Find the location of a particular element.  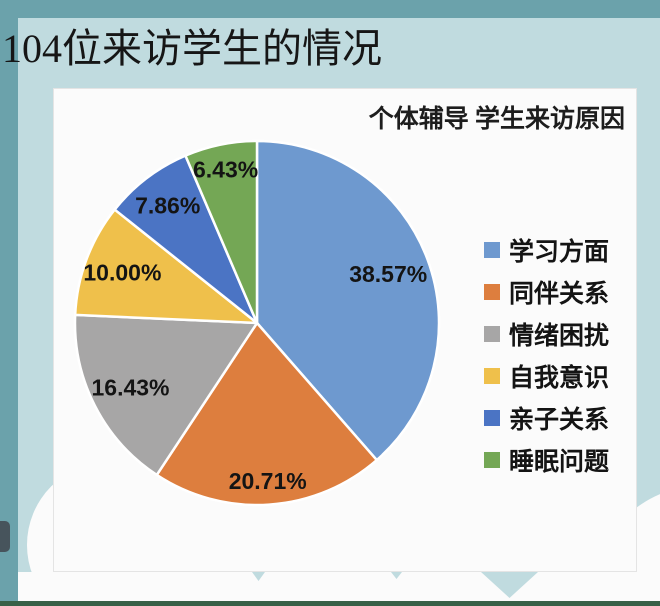

legend-item-3: 情绪困扰 is located at coordinates (546, 334).